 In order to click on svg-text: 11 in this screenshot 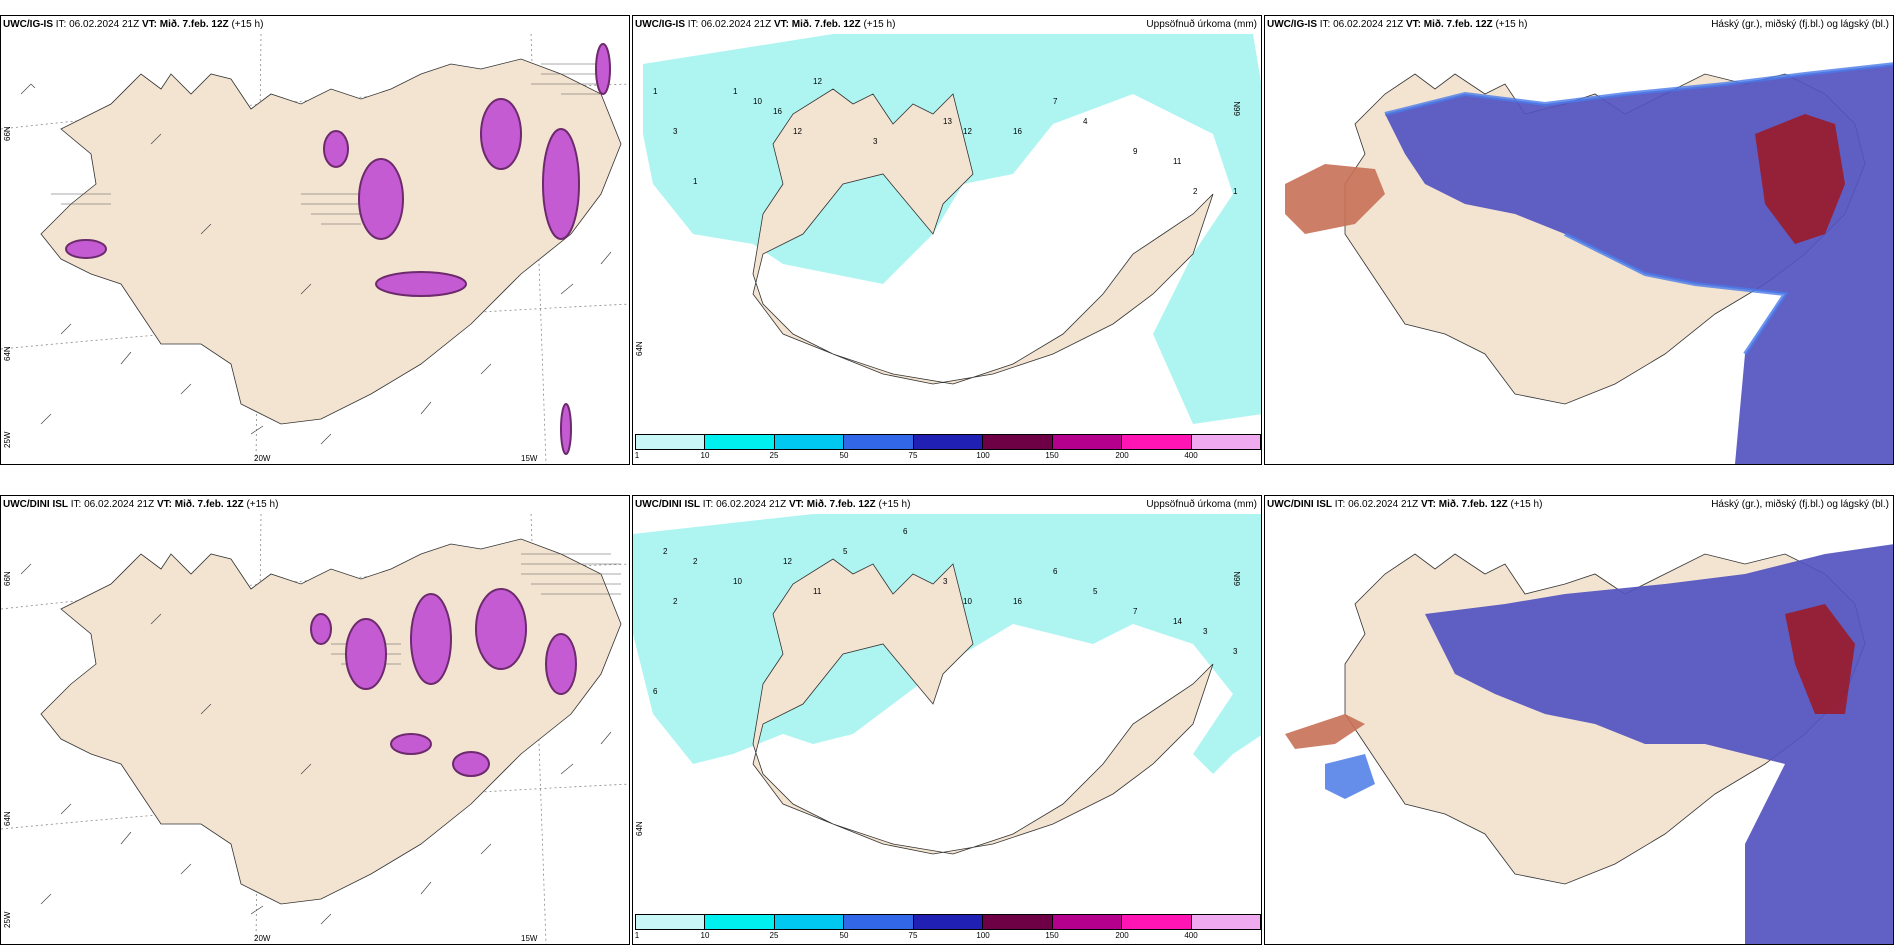, I will do `click(817, 591)`.